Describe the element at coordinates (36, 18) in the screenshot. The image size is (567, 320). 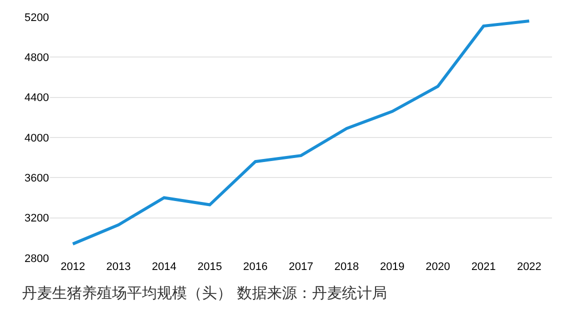
I see `y-tick-label: 5200` at that location.